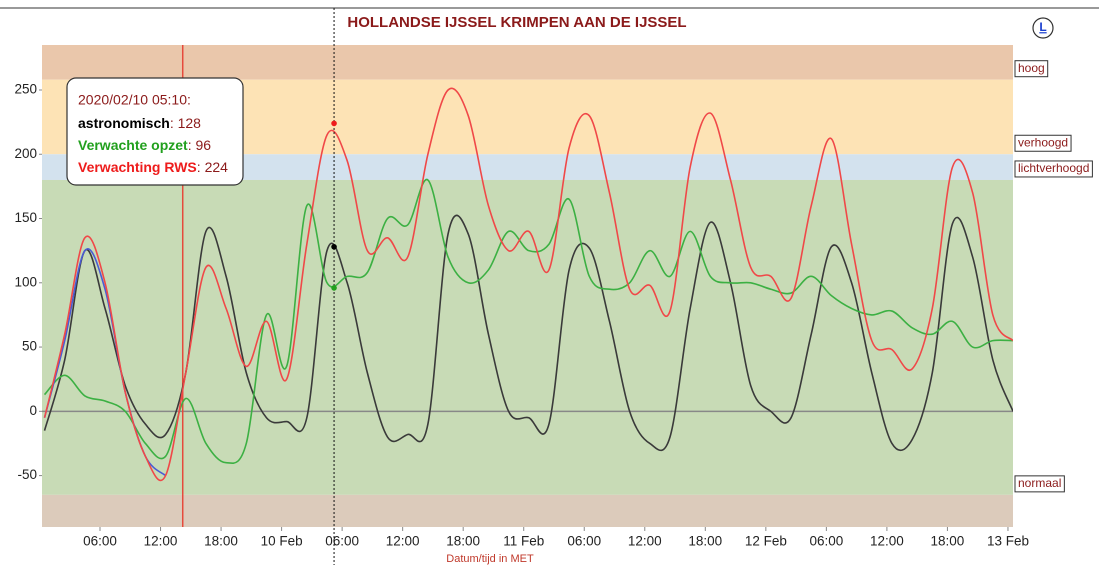 The height and width of the screenshot is (565, 1099). I want to click on tooltip-series-name: Verwachte opzet, so click(133, 145).